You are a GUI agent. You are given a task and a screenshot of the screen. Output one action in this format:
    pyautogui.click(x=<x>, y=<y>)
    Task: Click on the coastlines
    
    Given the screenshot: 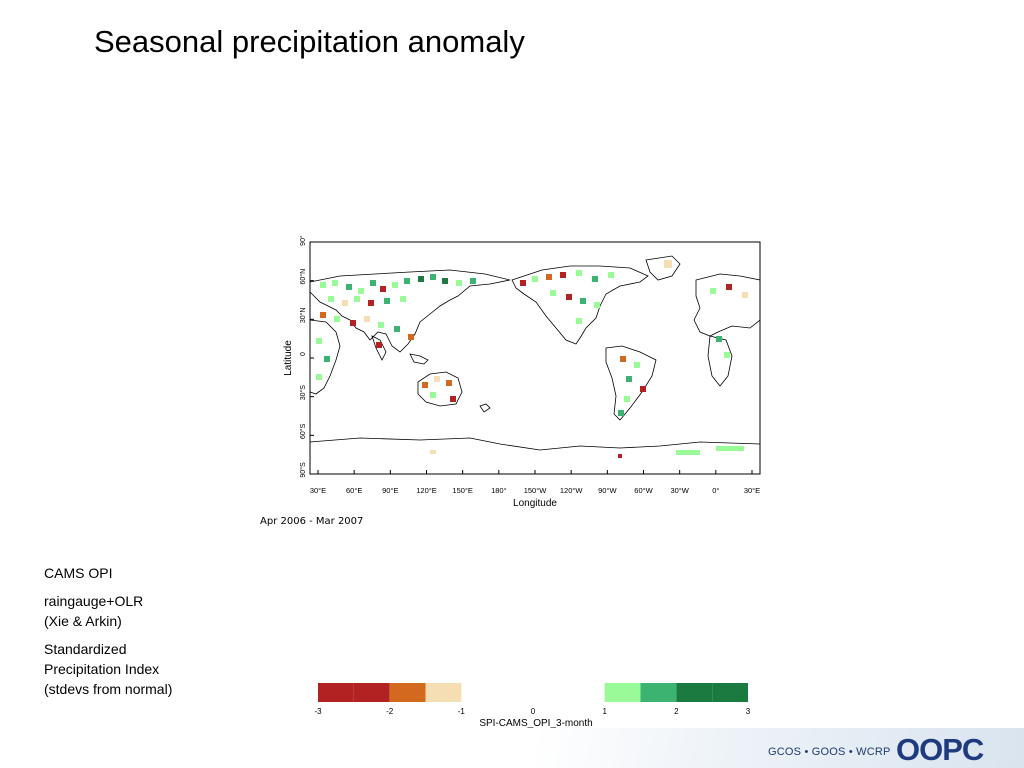 What is the action you would take?
    pyautogui.click(x=535, y=353)
    